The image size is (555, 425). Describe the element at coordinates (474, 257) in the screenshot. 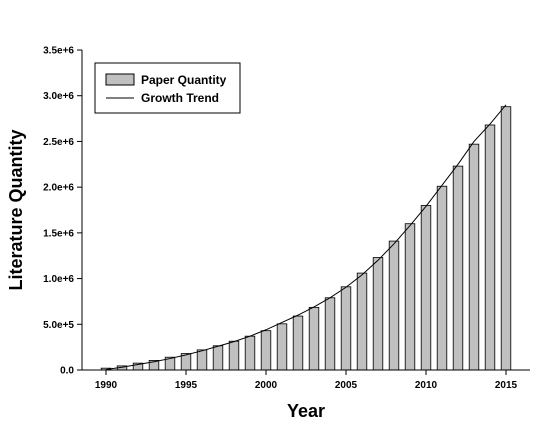

I see `bar-2013` at that location.